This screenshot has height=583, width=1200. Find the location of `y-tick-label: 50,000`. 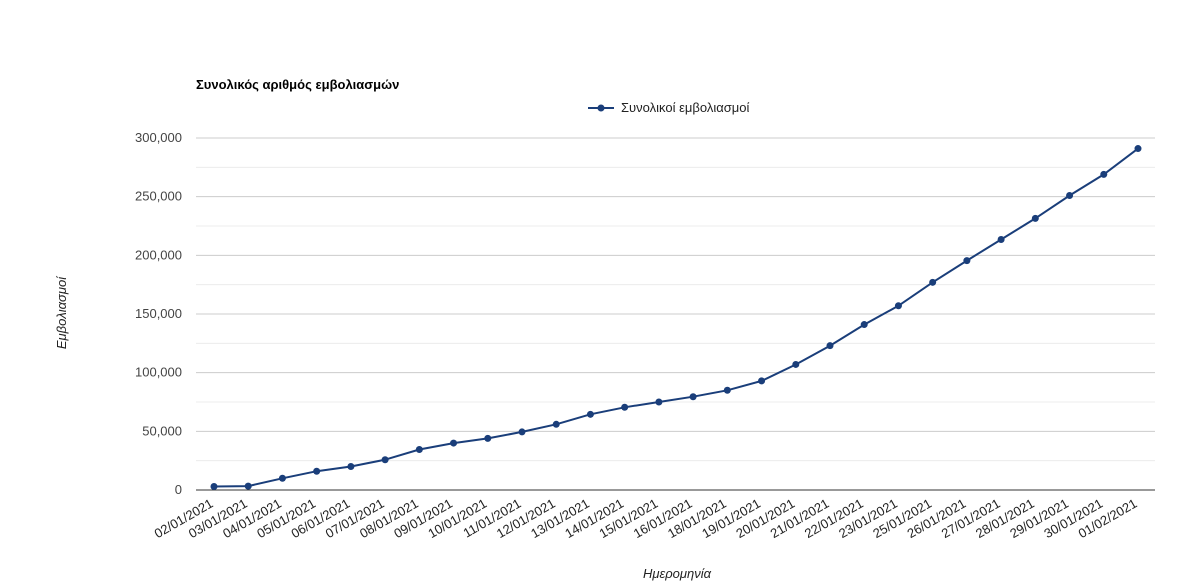

y-tick-label: 50,000 is located at coordinates (162, 430).